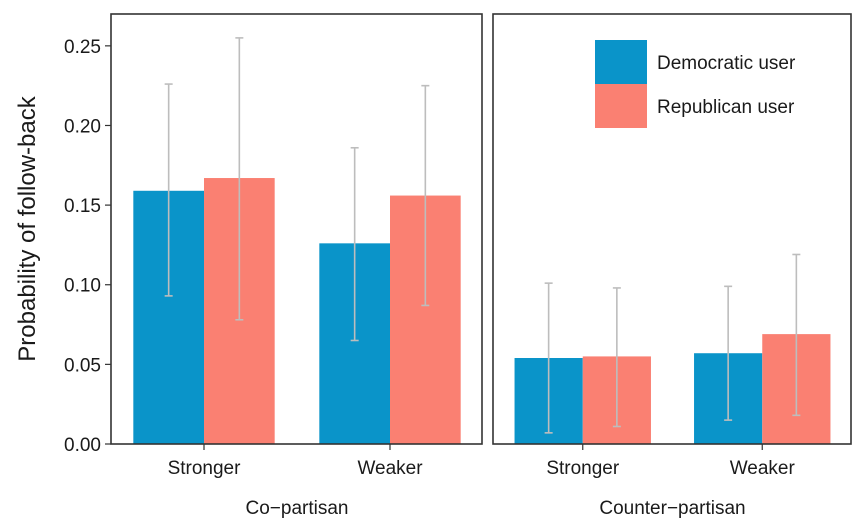 This screenshot has width=852, height=523. Describe the element at coordinates (695, 84) in the screenshot. I see `legend: Democratic user Republican user` at that location.